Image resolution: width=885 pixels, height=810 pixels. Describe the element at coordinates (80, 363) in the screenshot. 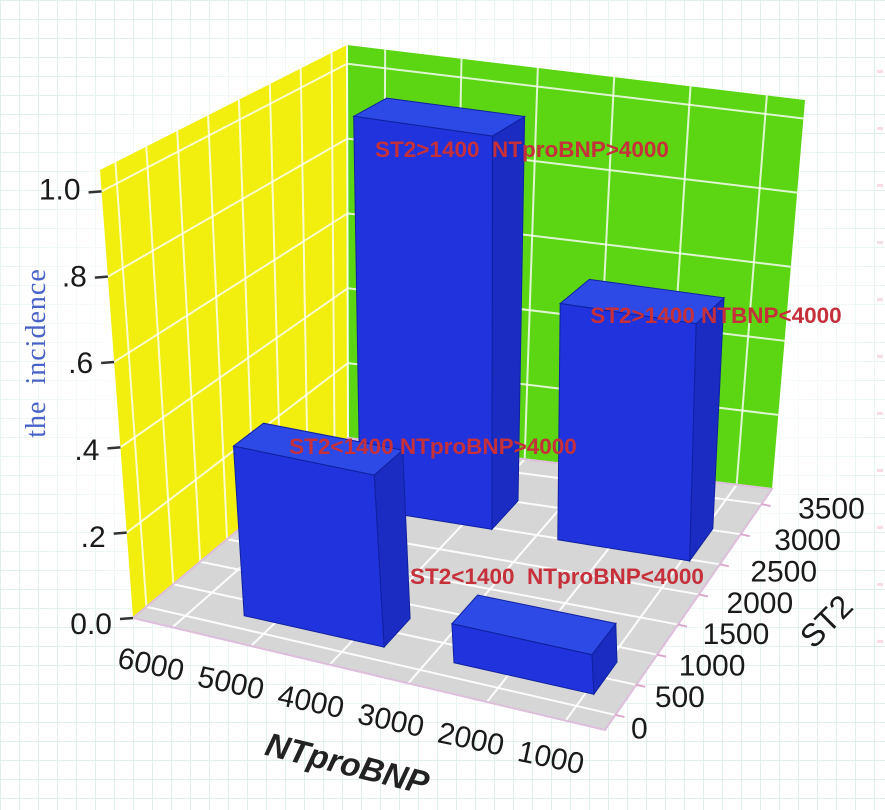

I see `y-axis-tick-label: .6` at that location.